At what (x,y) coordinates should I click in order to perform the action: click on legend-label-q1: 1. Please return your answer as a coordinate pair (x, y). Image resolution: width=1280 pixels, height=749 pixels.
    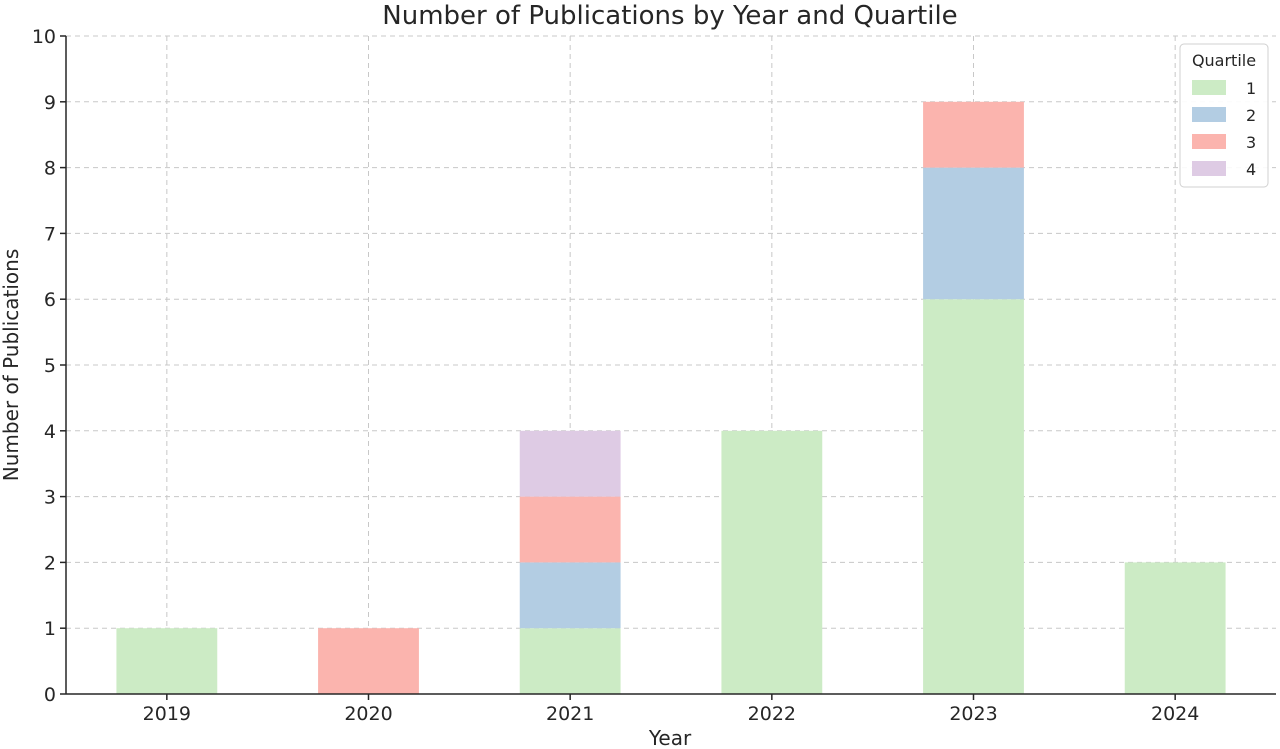
    Looking at the image, I should click on (1251, 88).